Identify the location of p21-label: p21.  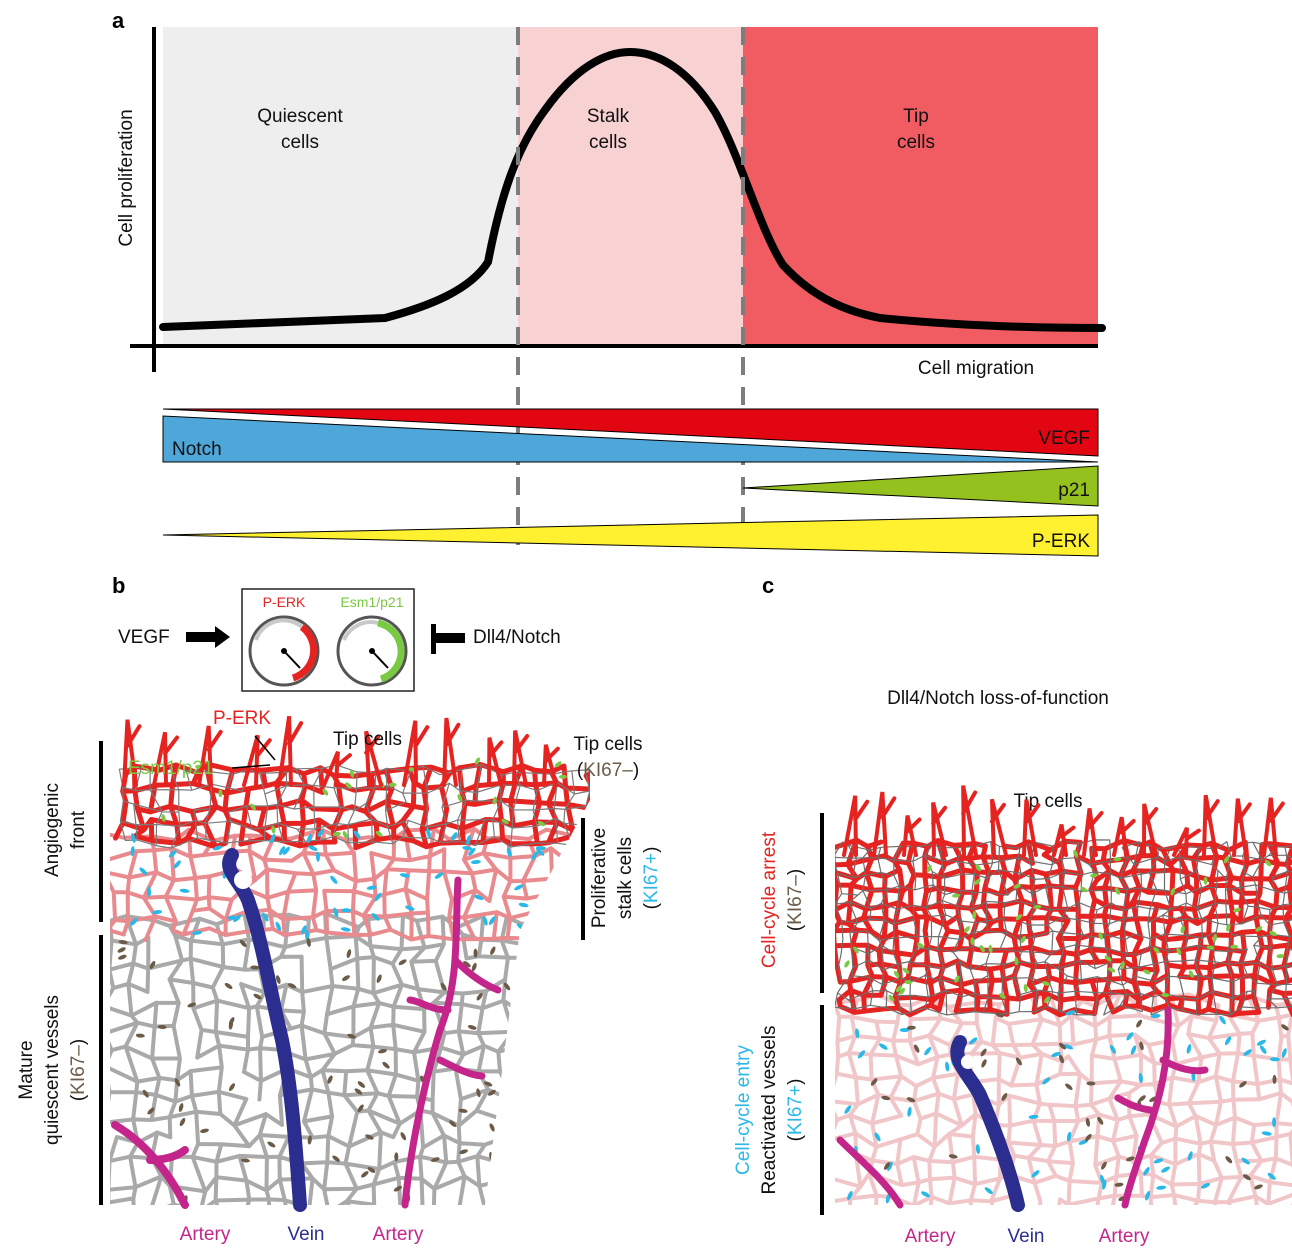
(1074, 490).